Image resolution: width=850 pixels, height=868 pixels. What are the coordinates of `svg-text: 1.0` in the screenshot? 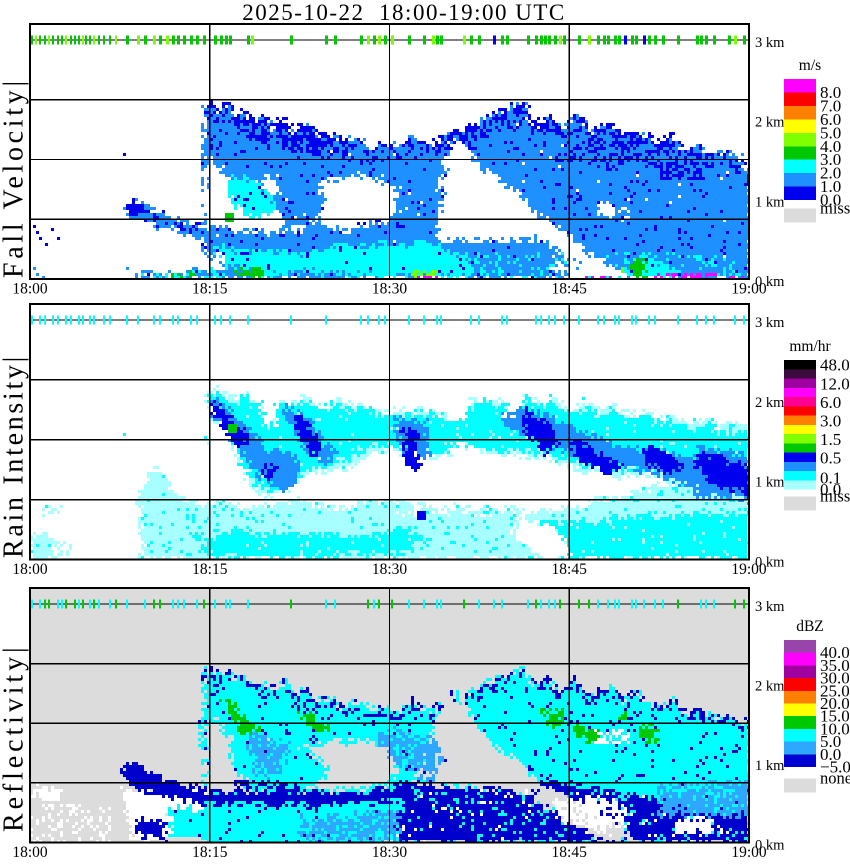 It's located at (830, 186).